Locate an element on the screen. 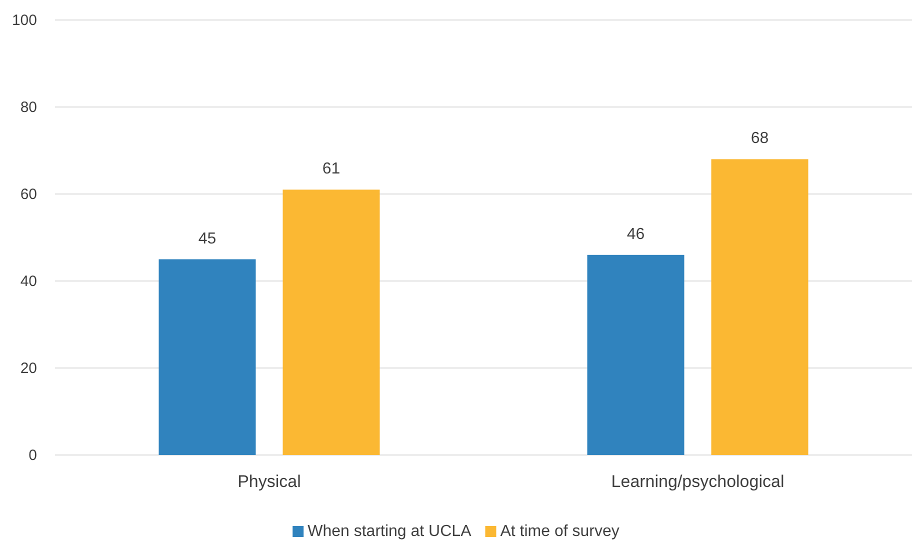 The height and width of the screenshot is (540, 912). legend-label: At time of survey is located at coordinates (560, 531).